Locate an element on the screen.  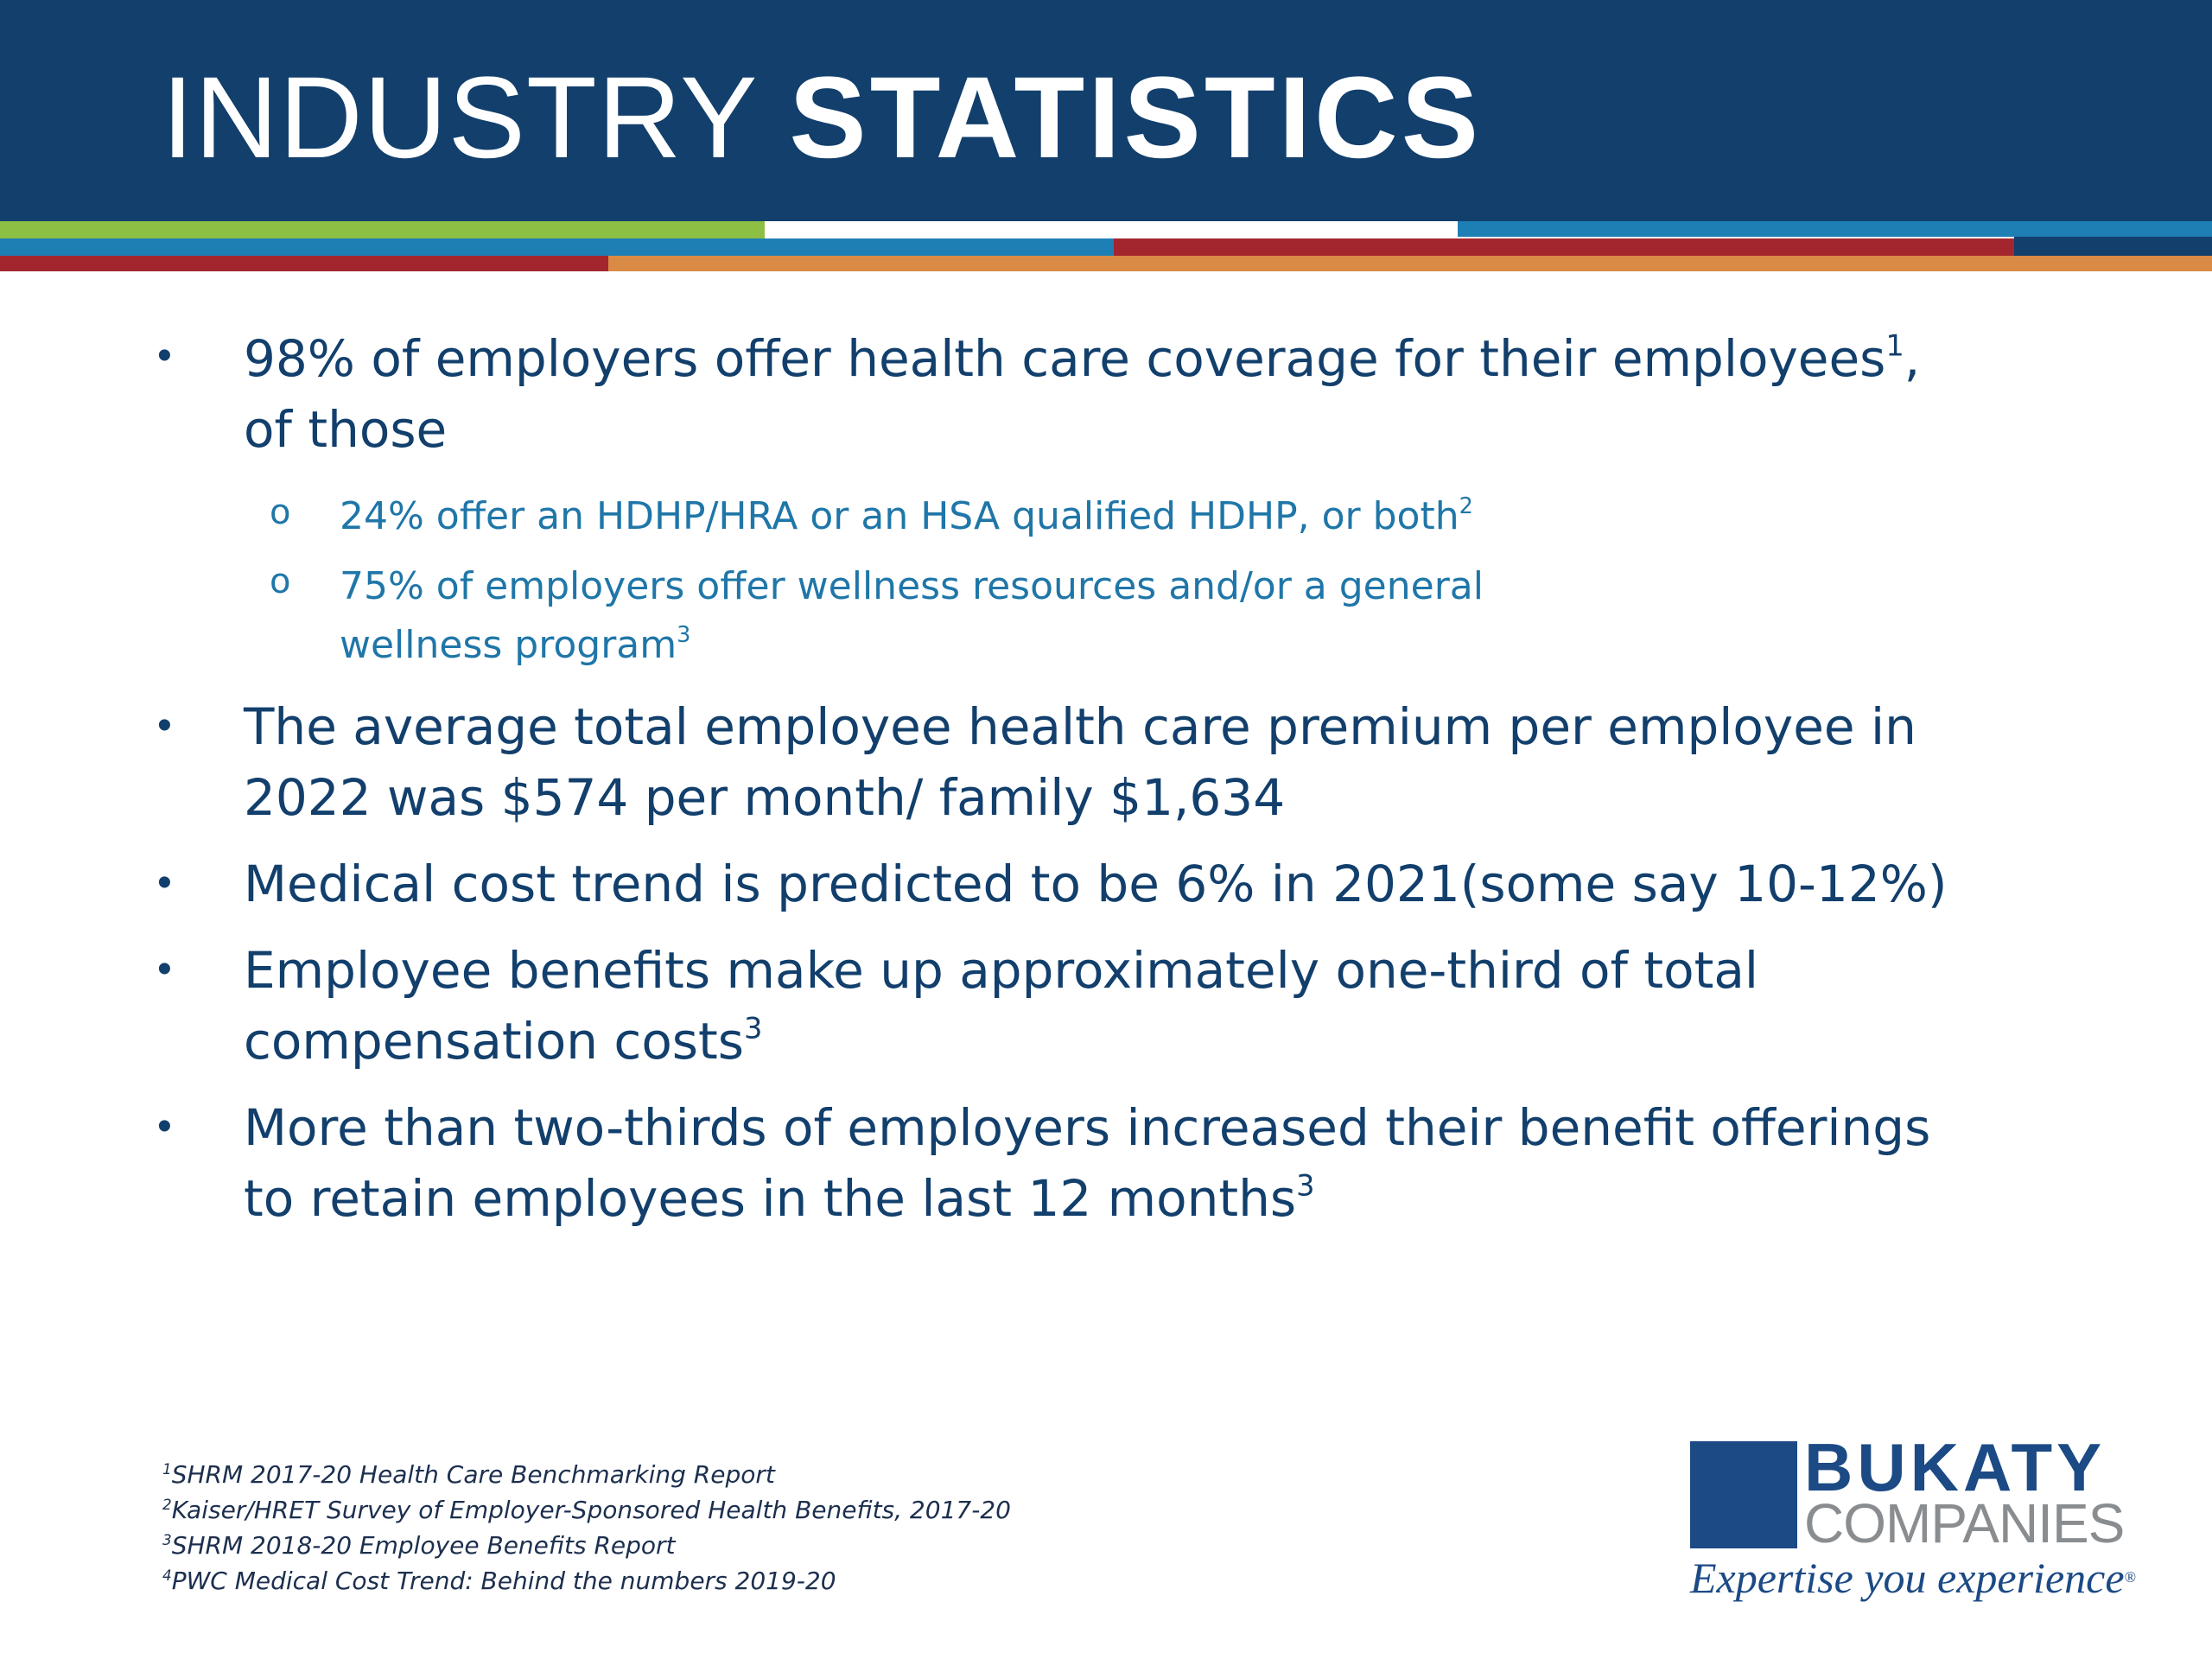
footnote-ref: 2 is located at coordinates (1466, 506).